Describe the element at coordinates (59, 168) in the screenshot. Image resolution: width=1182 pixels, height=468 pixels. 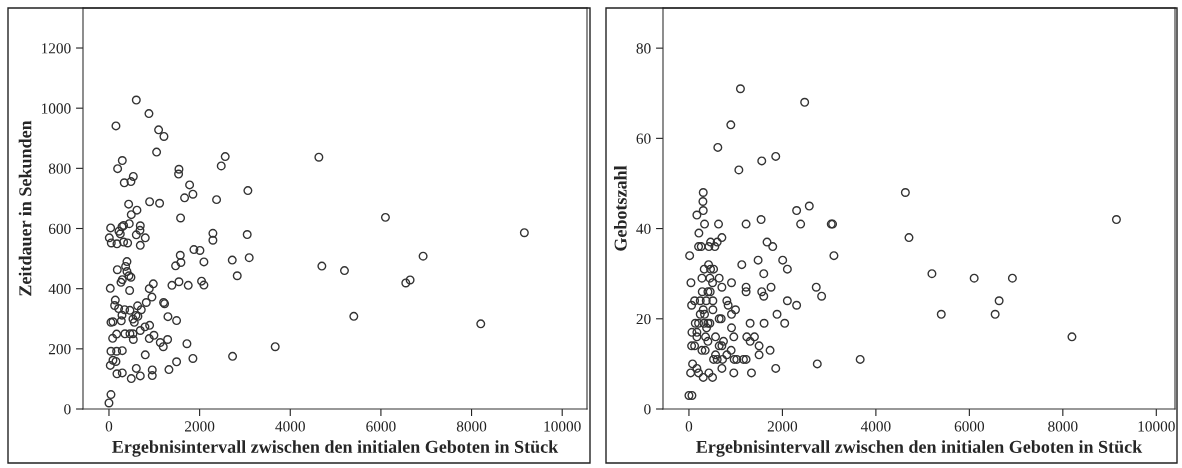
I see `y-tick-label: 800` at that location.